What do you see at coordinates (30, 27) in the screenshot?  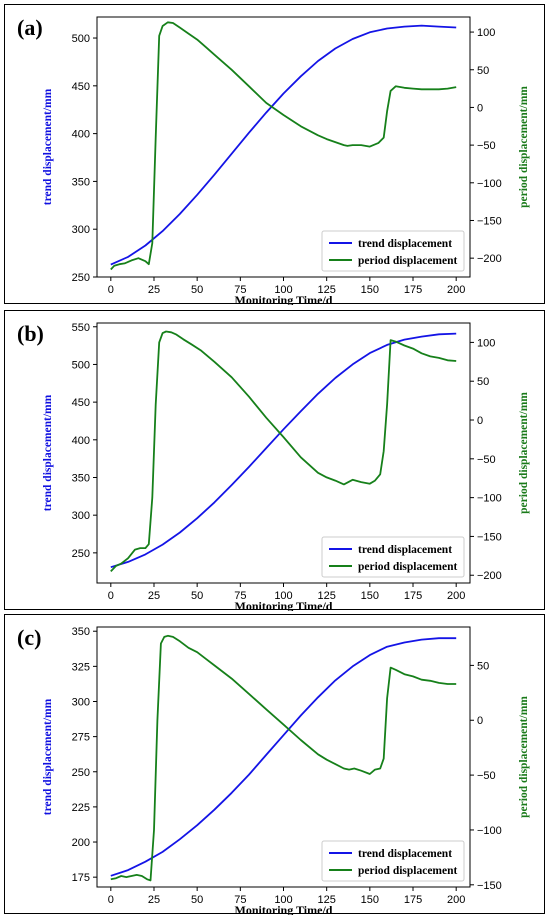 I see `panel-label: (a)` at bounding box center [30, 27].